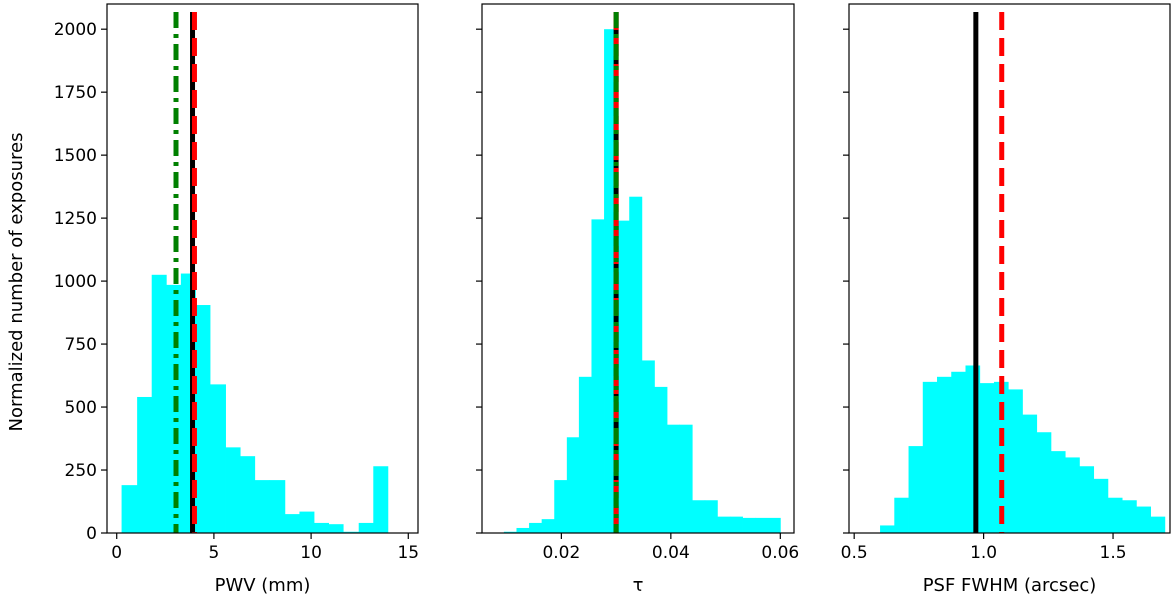 Image resolution: width=1173 pixels, height=604 pixels. I want to click on y-tick-label: 500, so click(81, 408).